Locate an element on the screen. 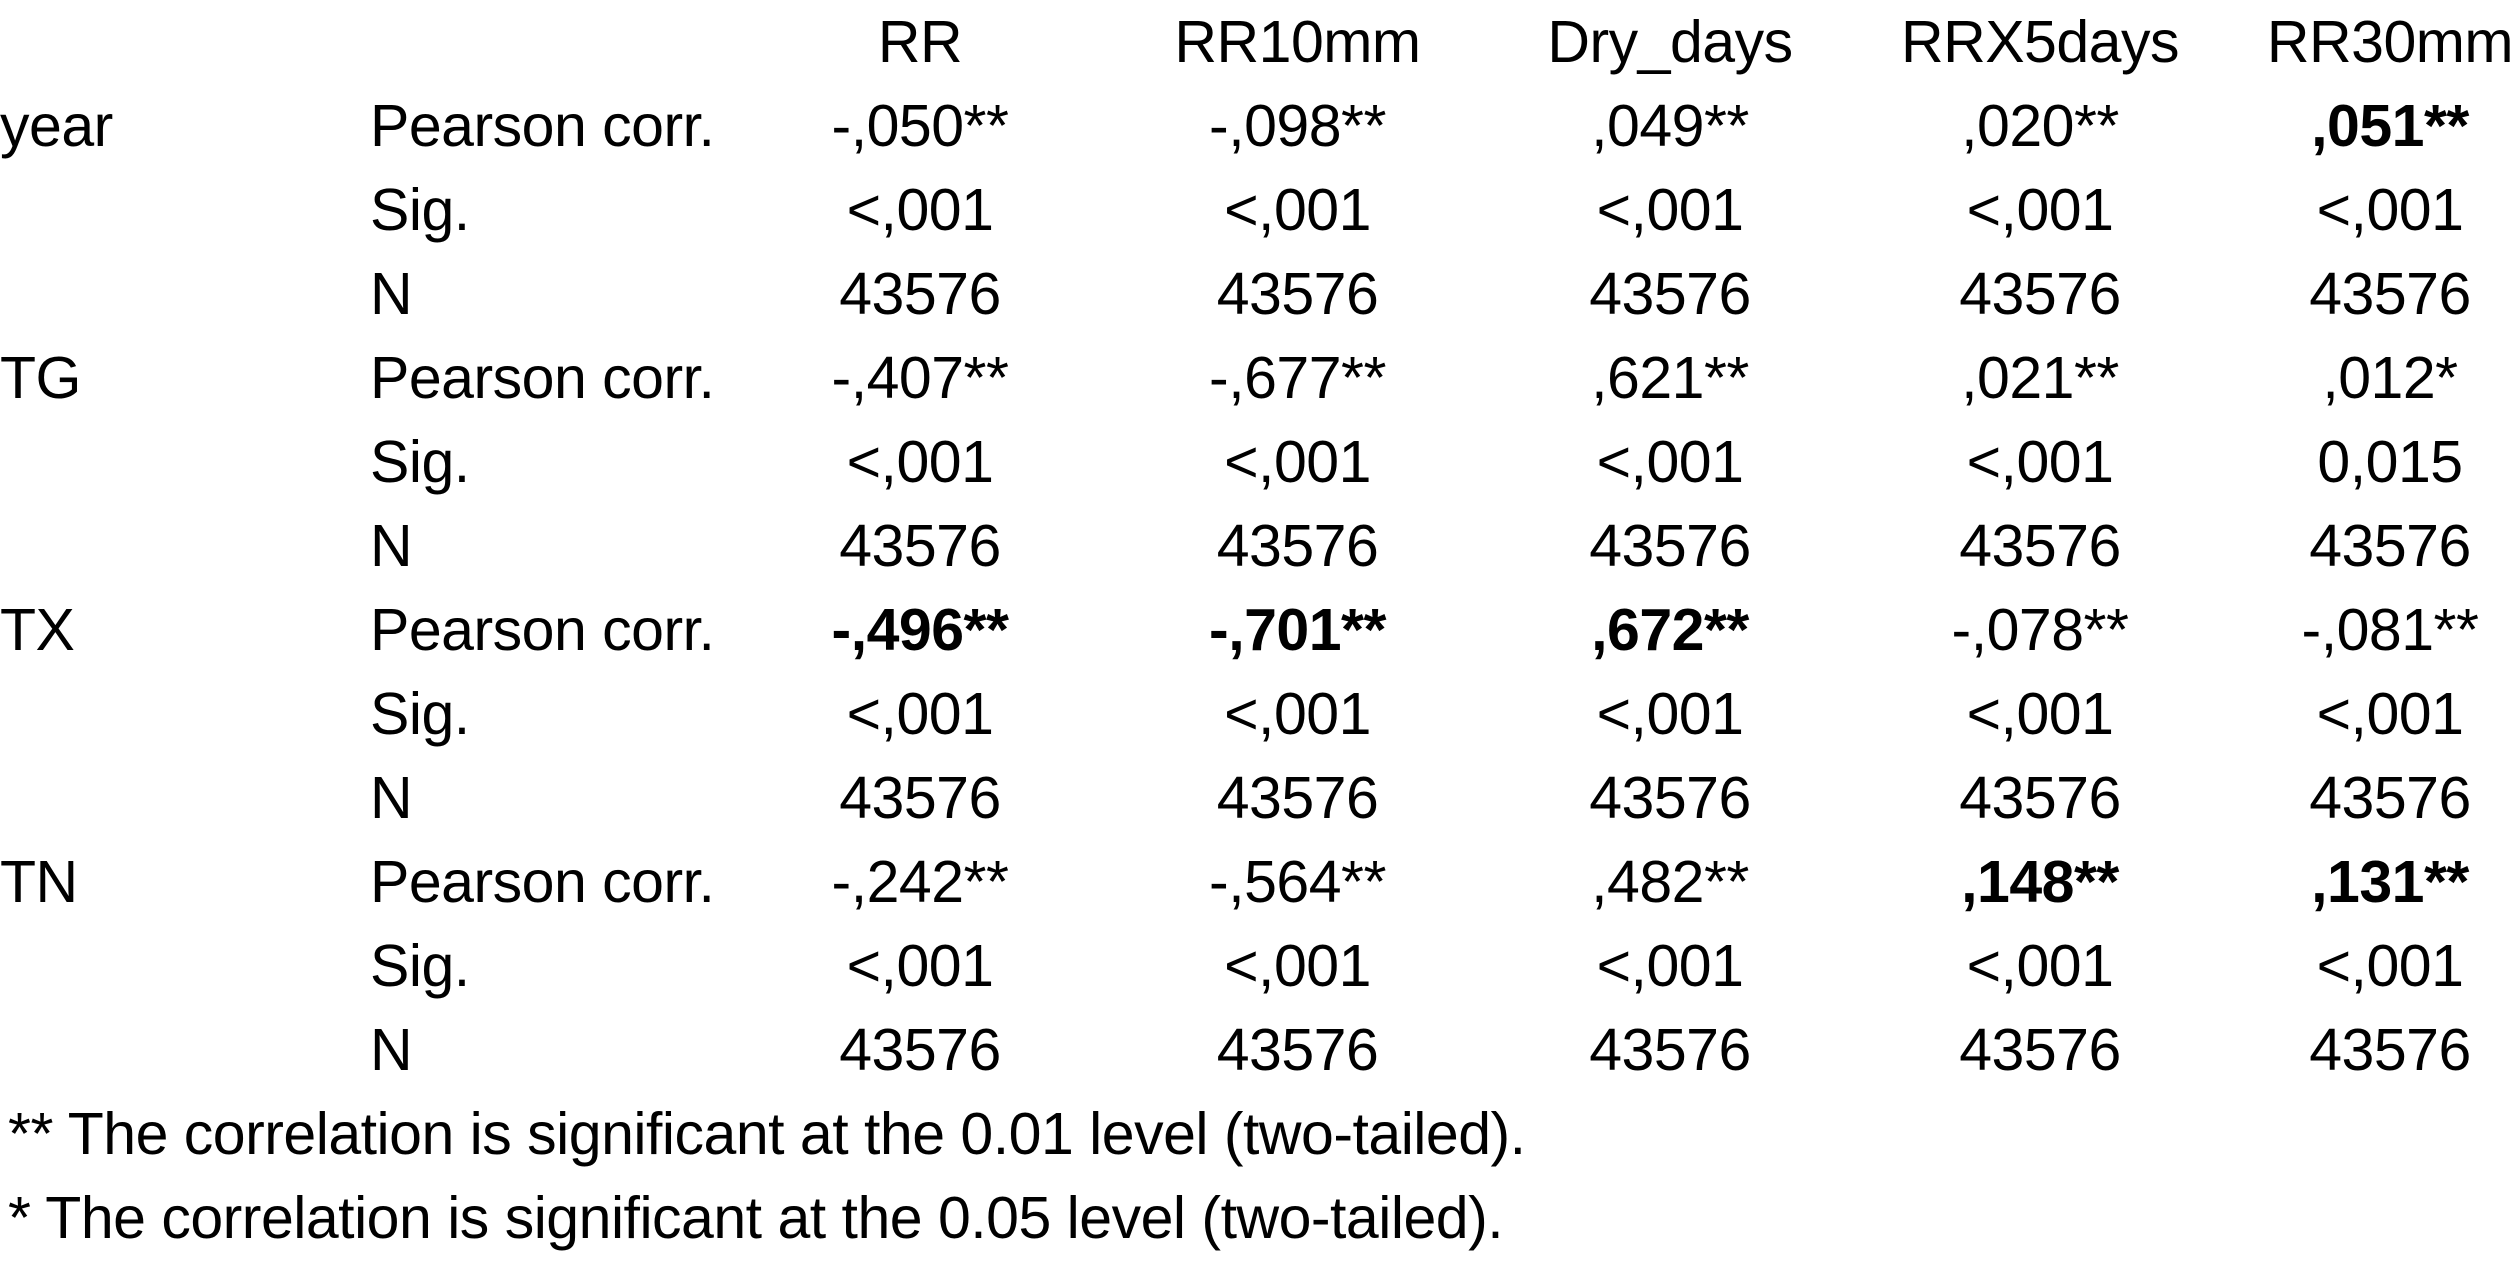  variable-label: TG is located at coordinates (40, 378).